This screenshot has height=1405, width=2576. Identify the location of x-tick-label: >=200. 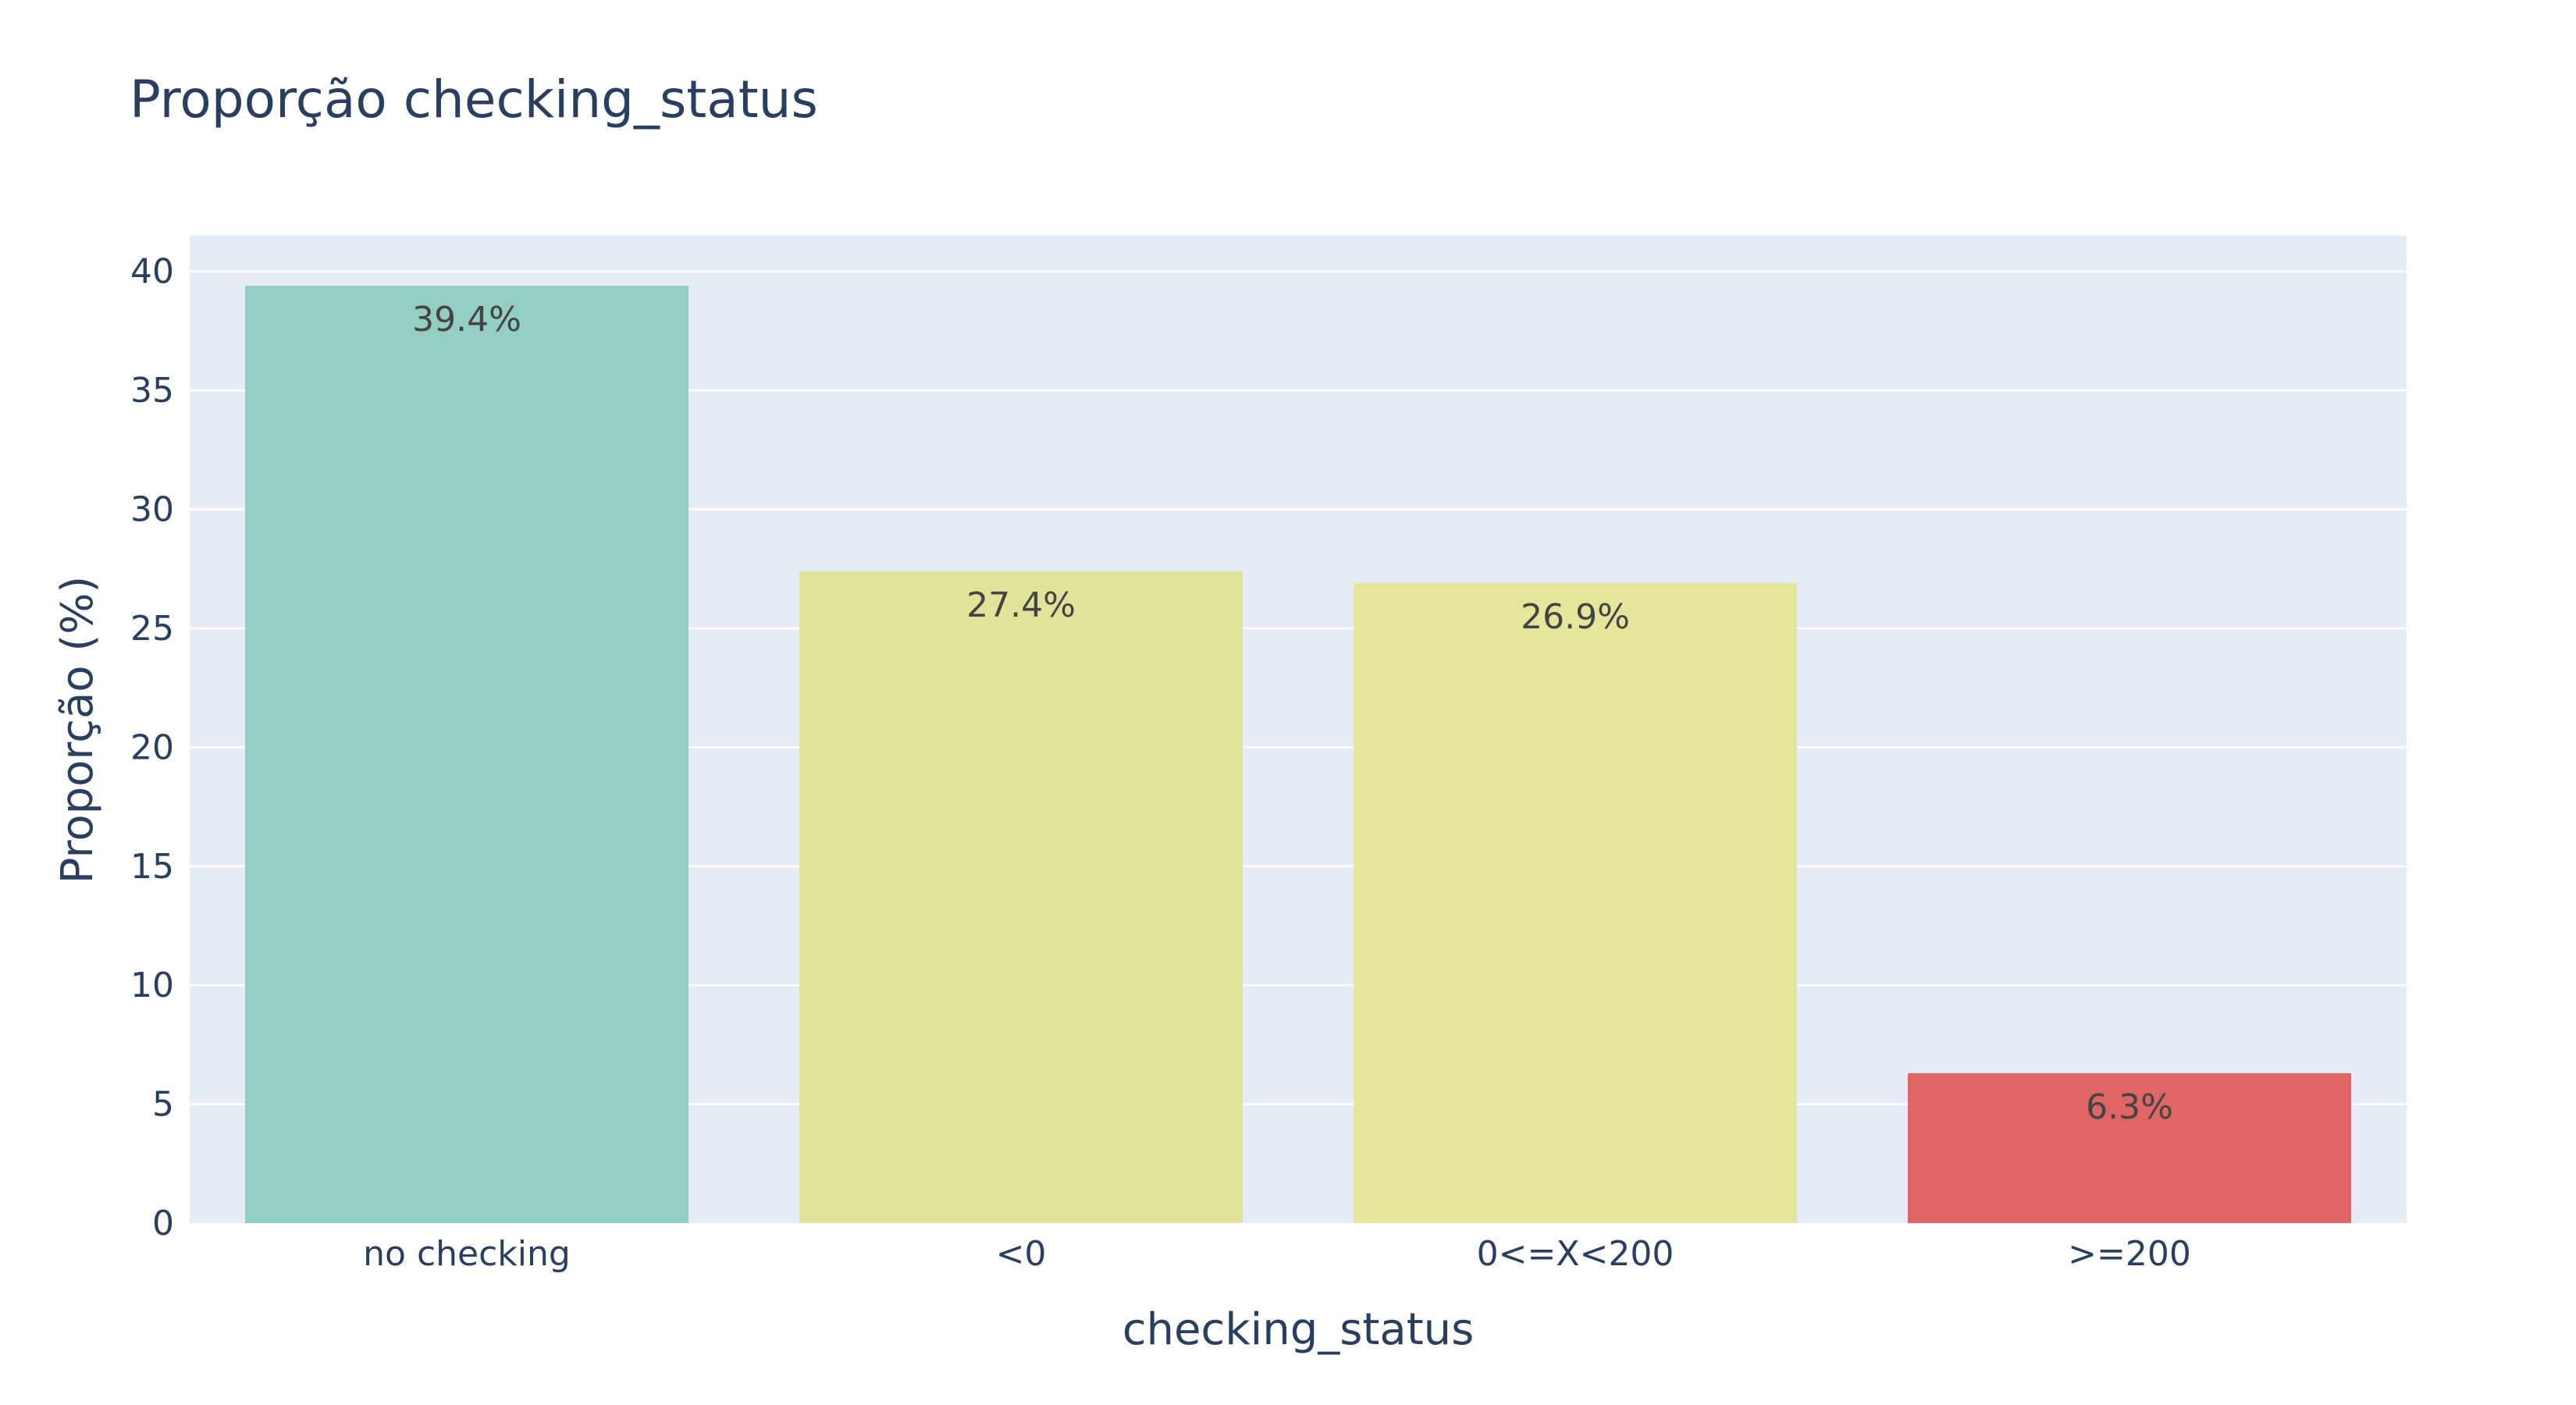
(2129, 1254).